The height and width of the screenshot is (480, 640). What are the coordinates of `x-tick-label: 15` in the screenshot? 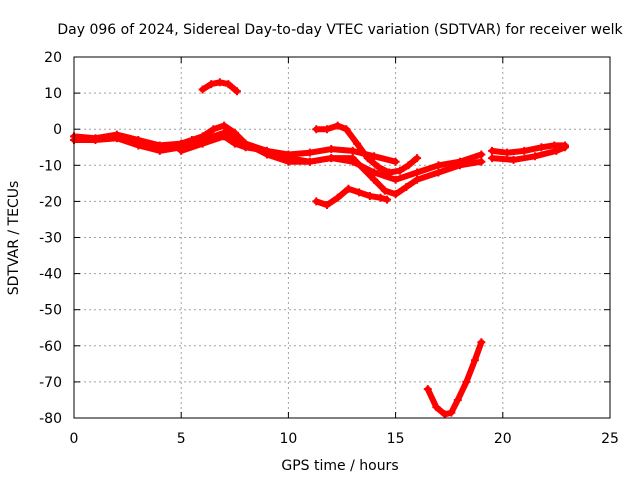 It's located at (396, 439).